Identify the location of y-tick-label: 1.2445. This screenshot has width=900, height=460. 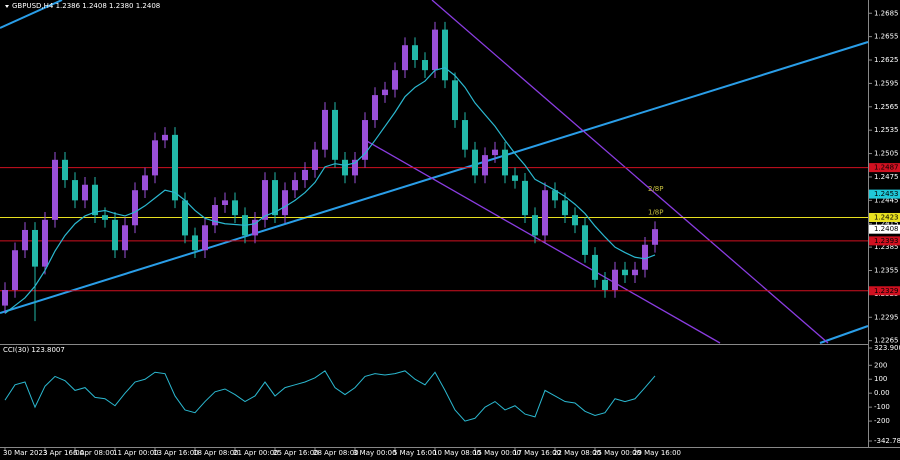
(886, 200).